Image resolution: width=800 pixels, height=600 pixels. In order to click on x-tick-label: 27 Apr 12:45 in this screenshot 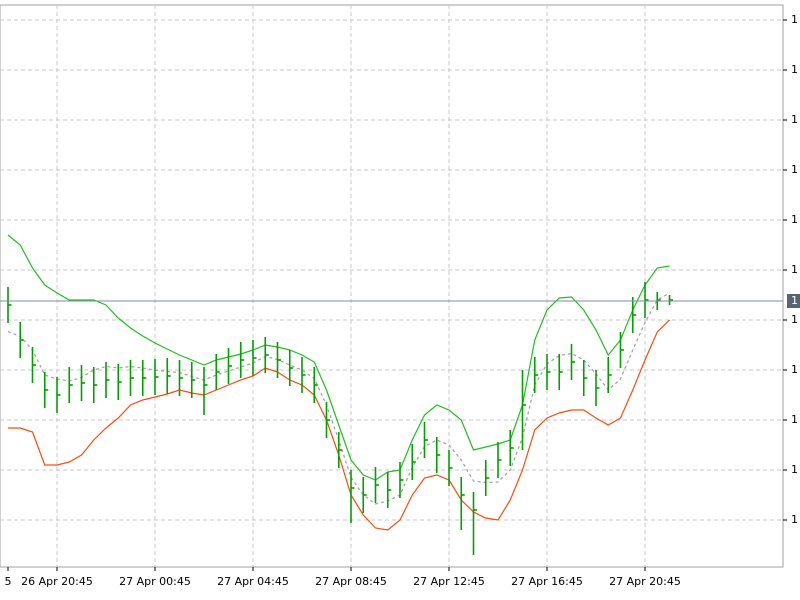, I will do `click(449, 581)`.